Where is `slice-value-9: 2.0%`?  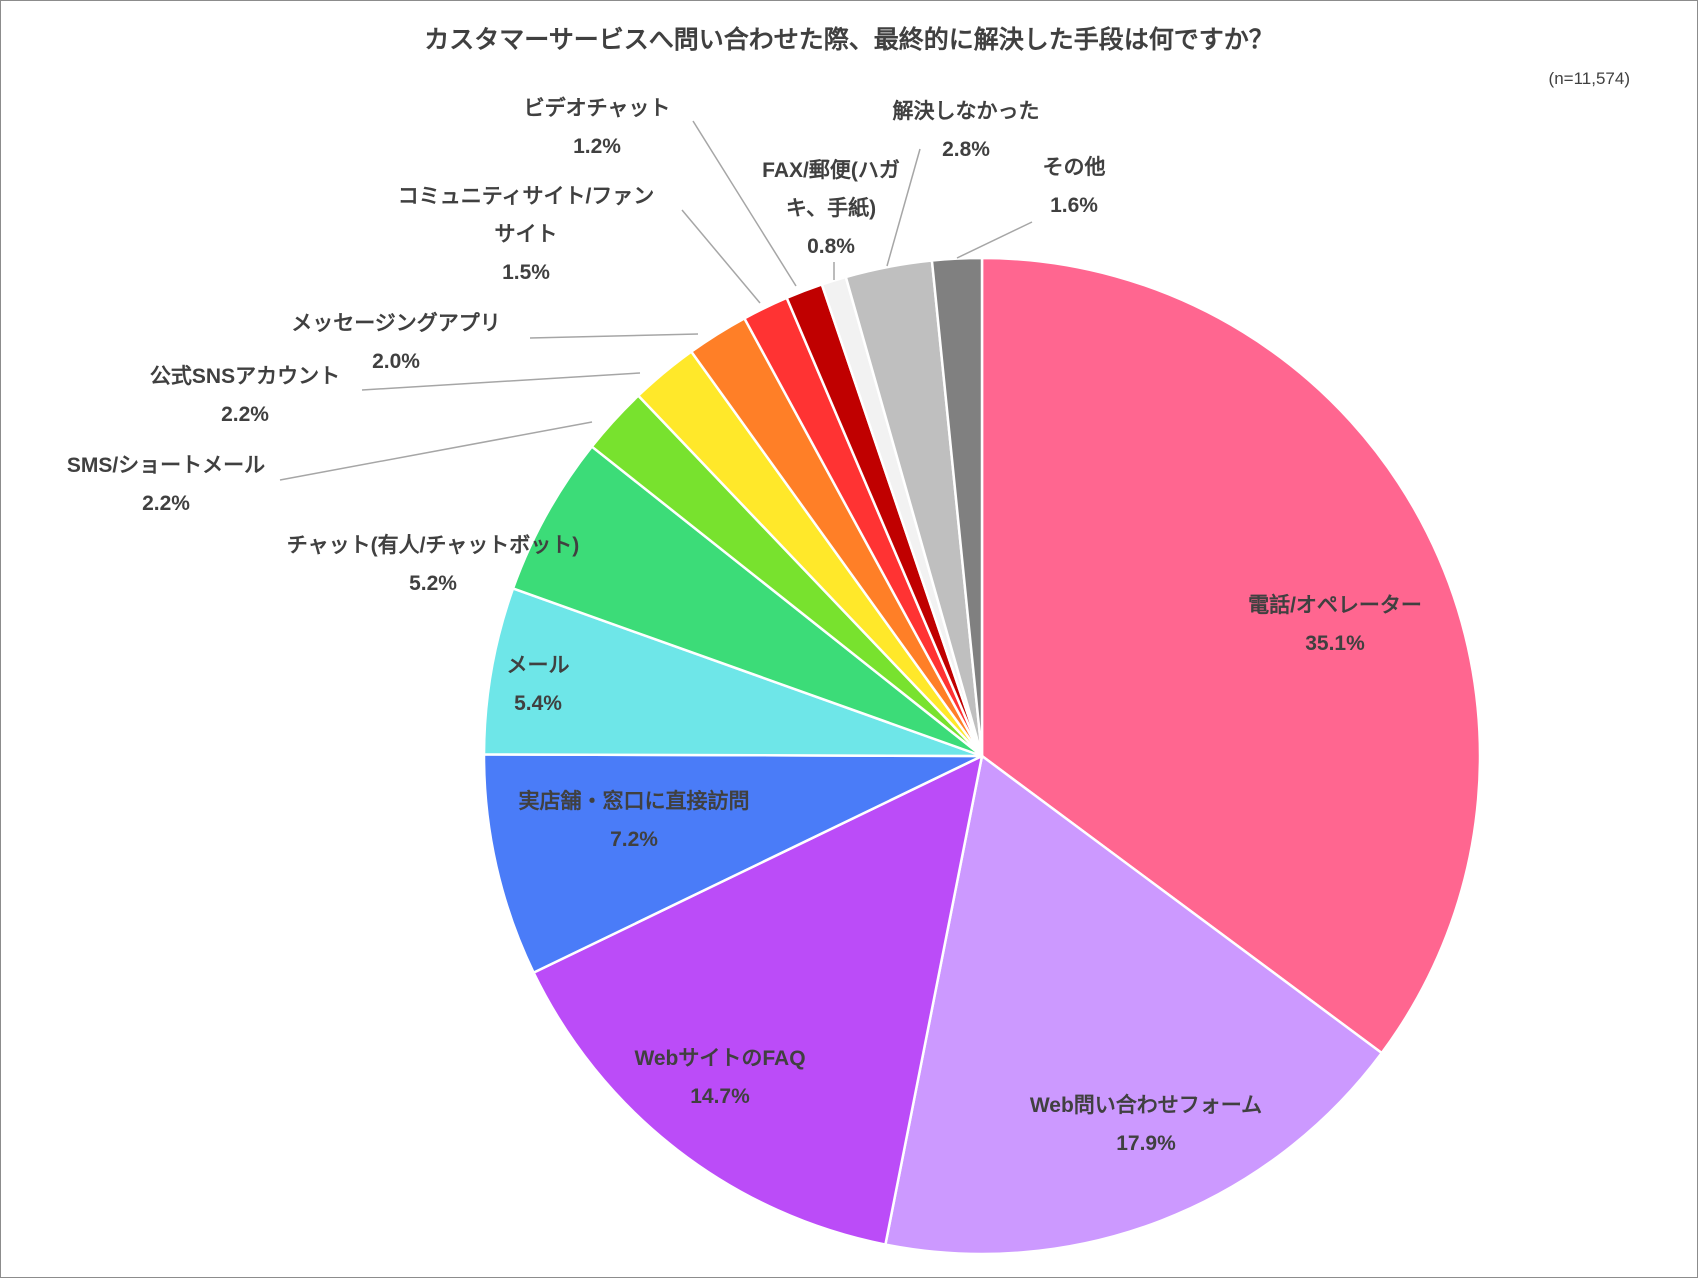 slice-value-9: 2.0% is located at coordinates (396, 361).